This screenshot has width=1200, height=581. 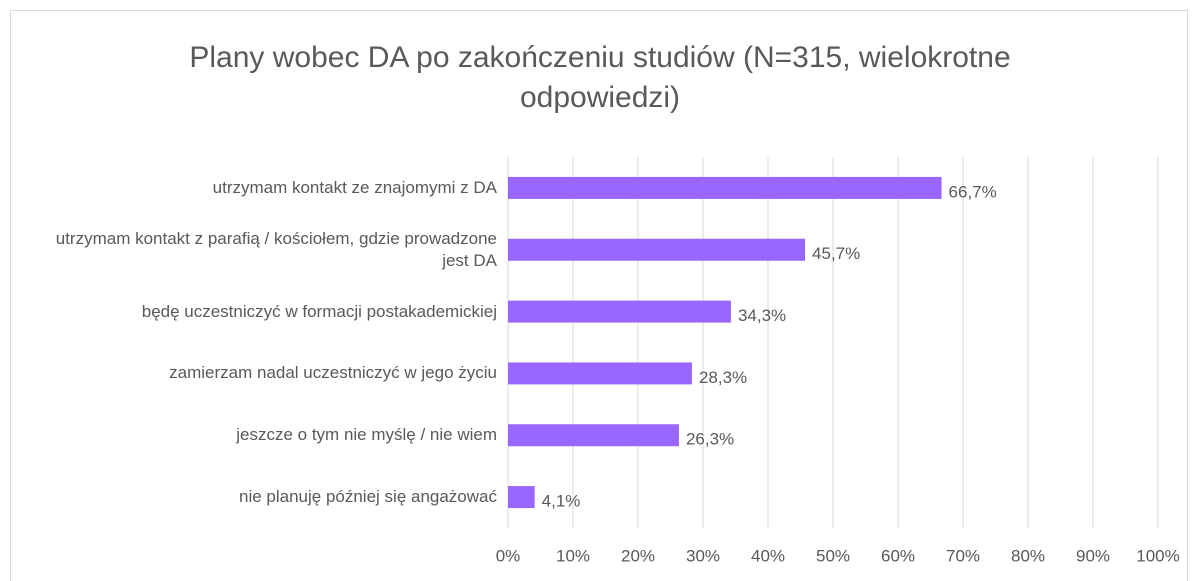 I want to click on x-tick-label: 70%, so click(x=963, y=555).